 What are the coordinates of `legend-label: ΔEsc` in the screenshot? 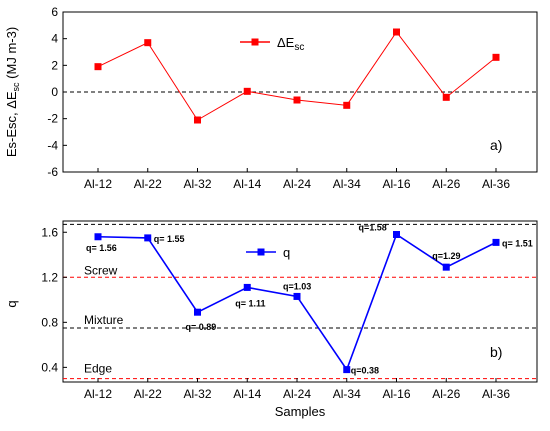 It's located at (290, 44).